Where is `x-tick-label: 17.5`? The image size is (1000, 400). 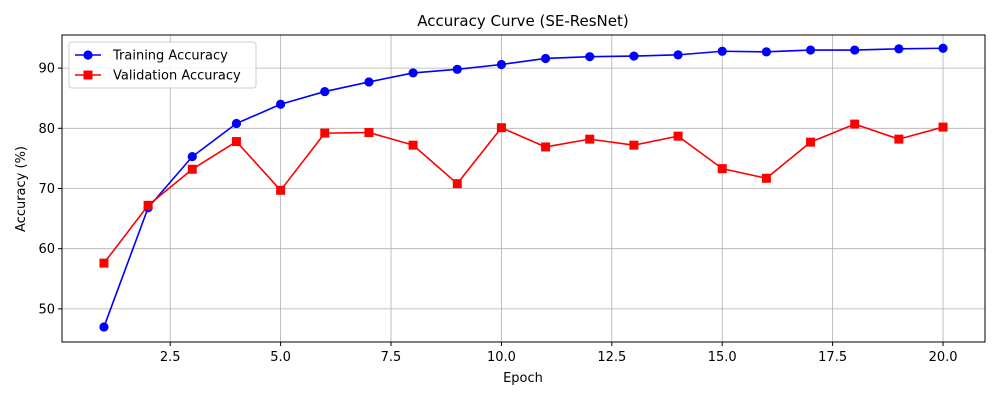
x-tick-label: 17.5 is located at coordinates (832, 357).